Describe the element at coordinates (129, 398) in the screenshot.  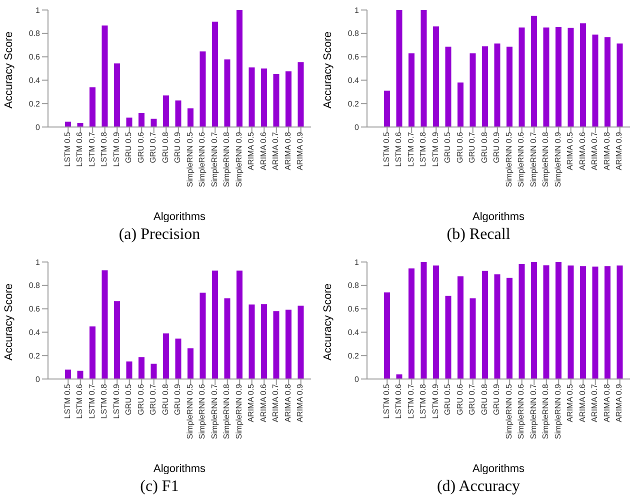
I see `x-tick-label: GRU 0.5` at that location.